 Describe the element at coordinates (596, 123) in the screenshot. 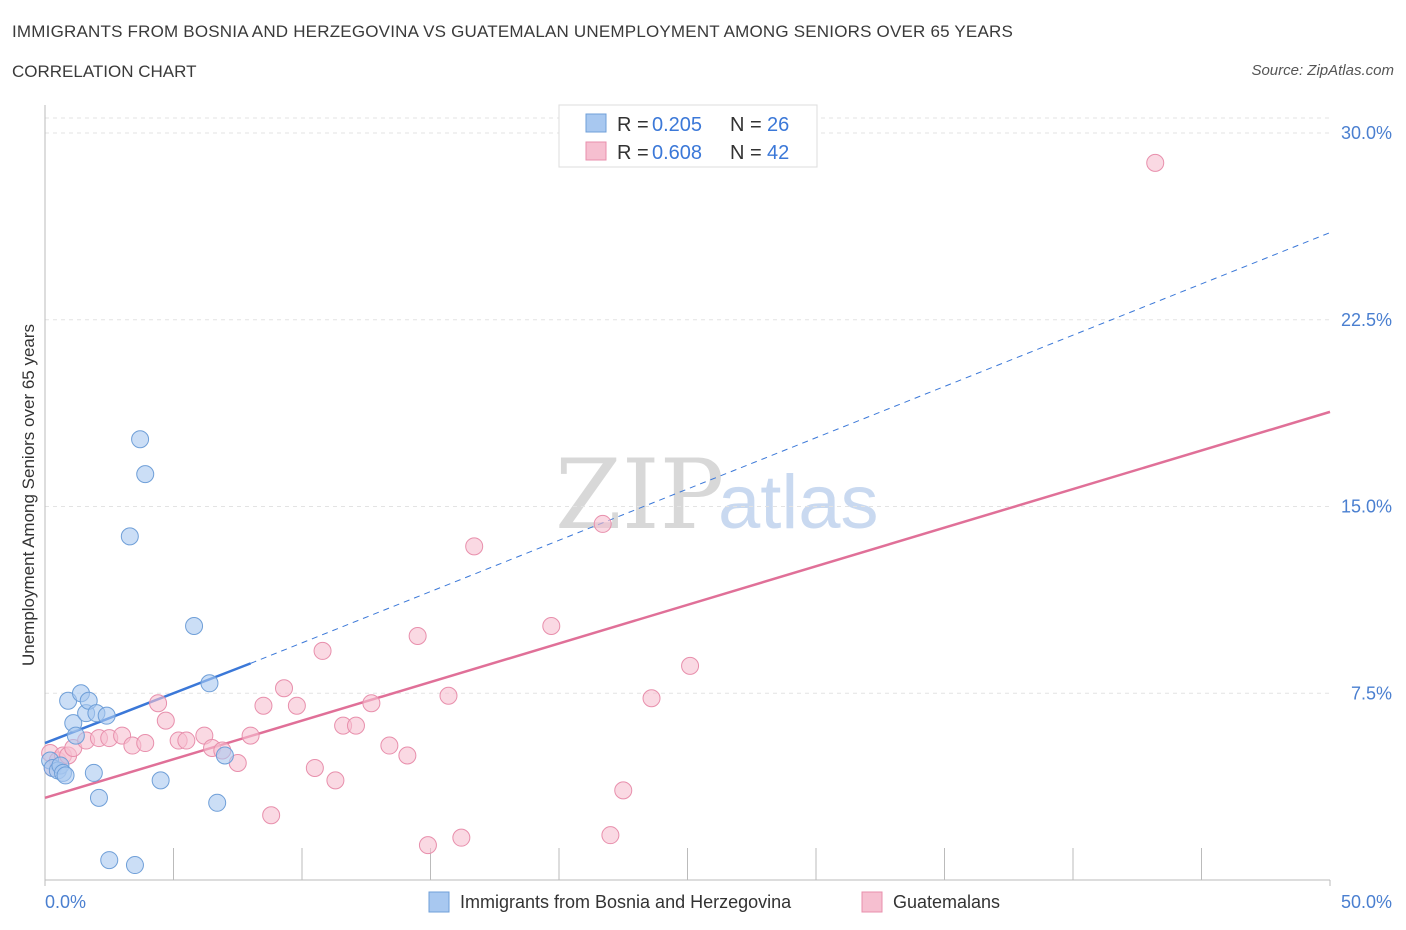

I see `legend-swatch-blue` at that location.